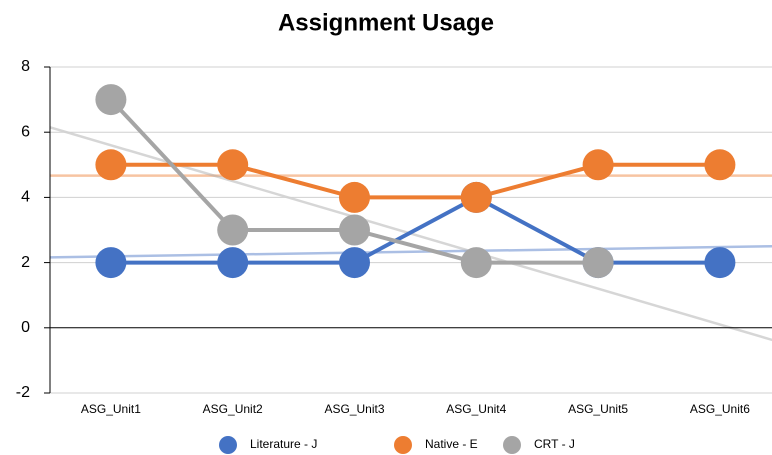 This screenshot has width=772, height=455. What do you see at coordinates (386, 22) in the screenshot?
I see `chart-title: Assignment Usage` at bounding box center [386, 22].